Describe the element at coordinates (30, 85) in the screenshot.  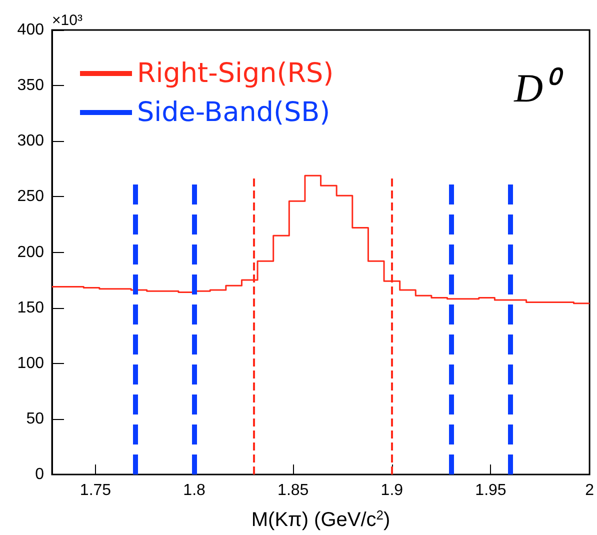
I see `y-tick-label: 350` at that location.